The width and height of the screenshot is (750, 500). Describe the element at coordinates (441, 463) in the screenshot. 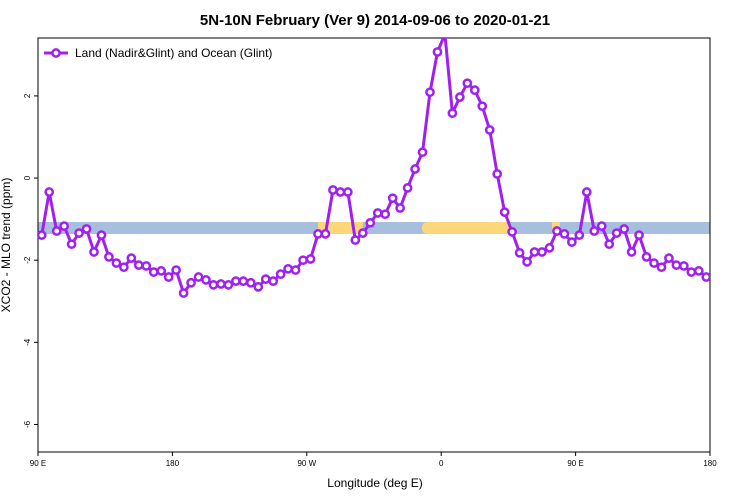

I see `x-tick-label: 0` at that location.